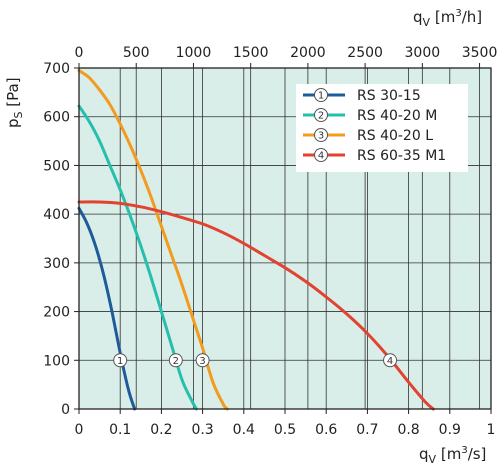  What do you see at coordinates (56, 69) in the screenshot?
I see `y-tick-label: 700` at bounding box center [56, 69].